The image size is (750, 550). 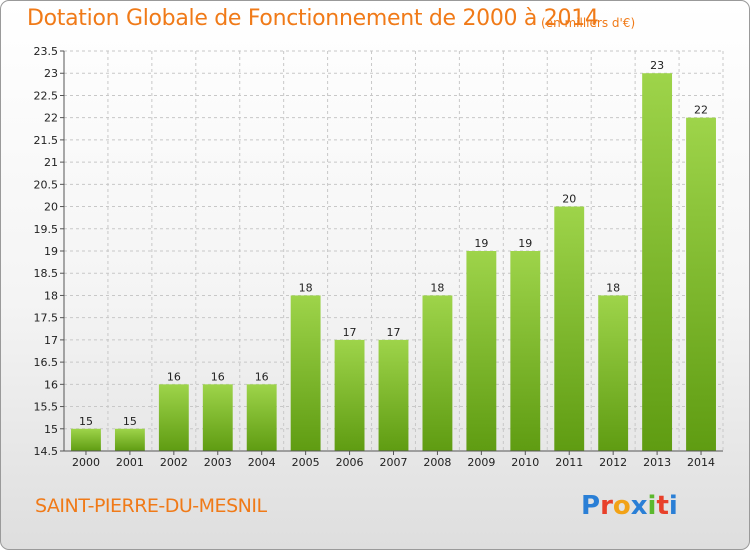 What do you see at coordinates (46, 451) in the screenshot?
I see `y-tick-label: 14.5` at bounding box center [46, 451].